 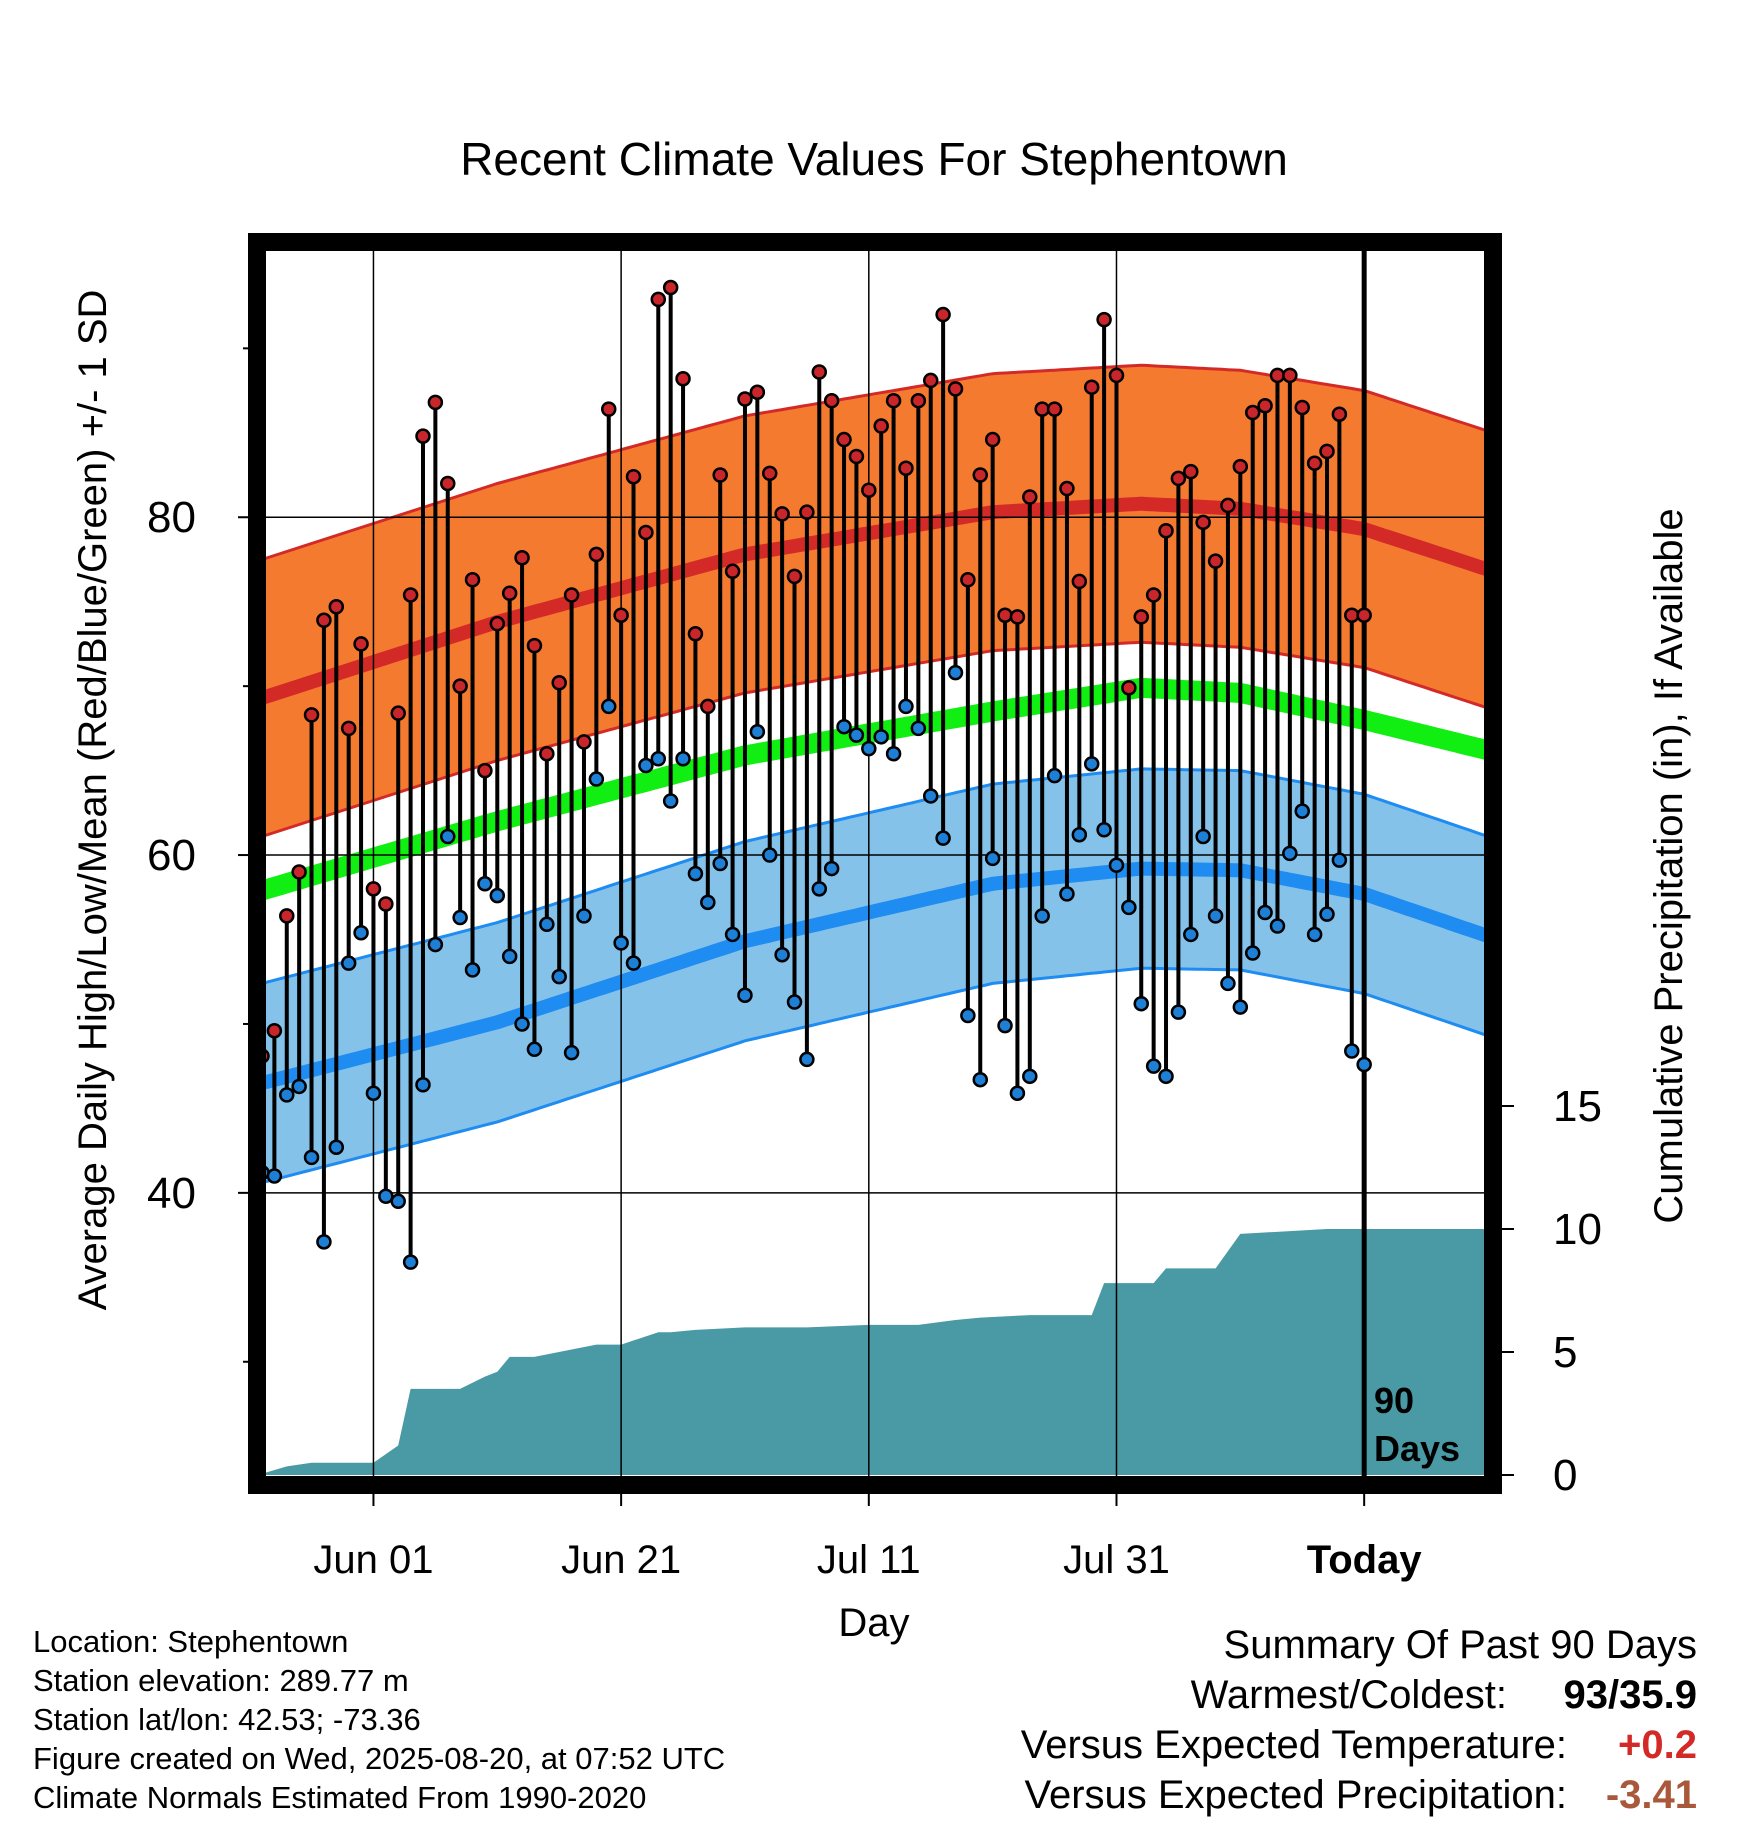 What do you see at coordinates (1565, 1475) in the screenshot?
I see `y2-tick-label: 0` at bounding box center [1565, 1475].